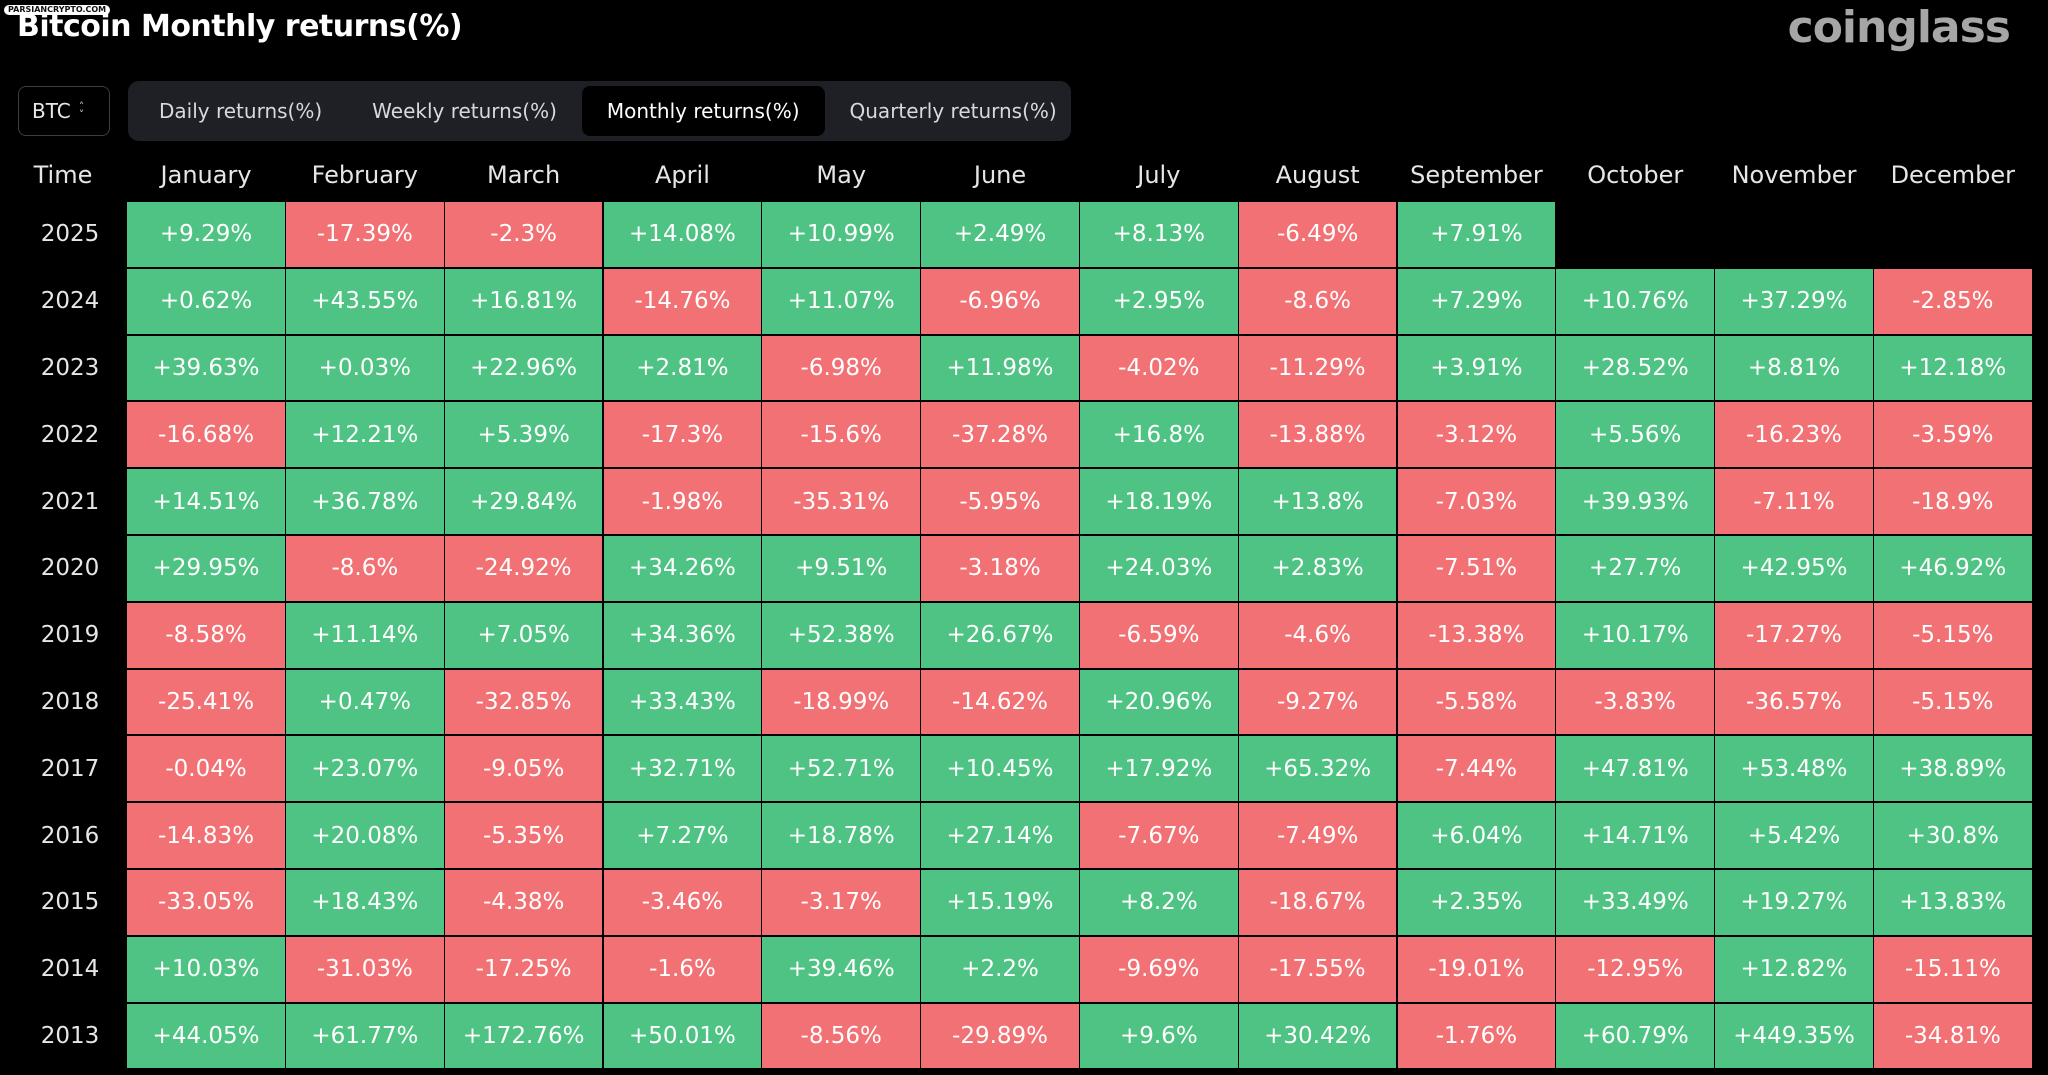 The height and width of the screenshot is (1075, 2048). What do you see at coordinates (1000, 902) in the screenshot?
I see `return-cell: +15.19%` at bounding box center [1000, 902].